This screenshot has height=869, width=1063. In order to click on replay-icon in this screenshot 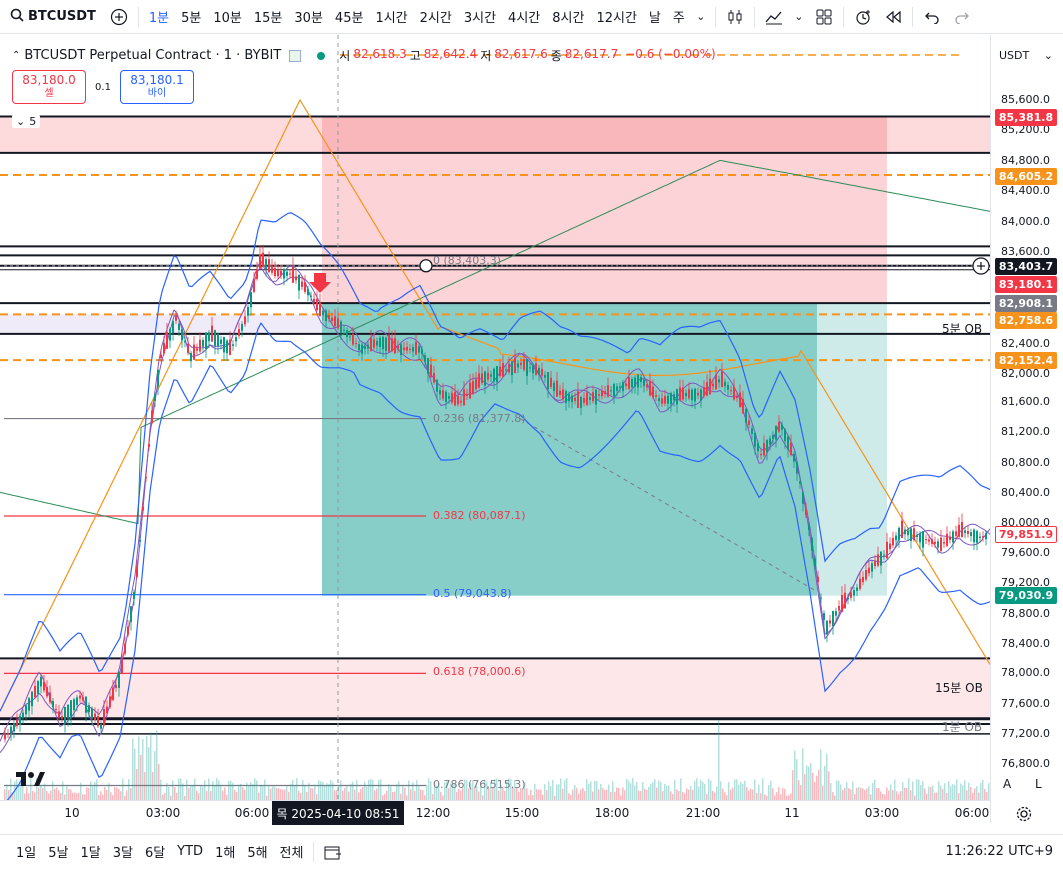, I will do `click(893, 17)`.